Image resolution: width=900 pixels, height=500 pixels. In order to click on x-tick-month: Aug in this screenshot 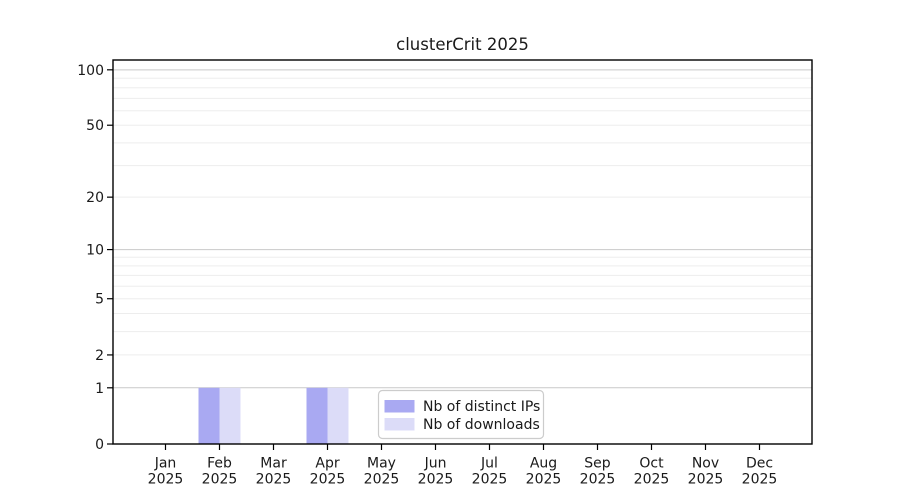, I will do `click(543, 464)`.